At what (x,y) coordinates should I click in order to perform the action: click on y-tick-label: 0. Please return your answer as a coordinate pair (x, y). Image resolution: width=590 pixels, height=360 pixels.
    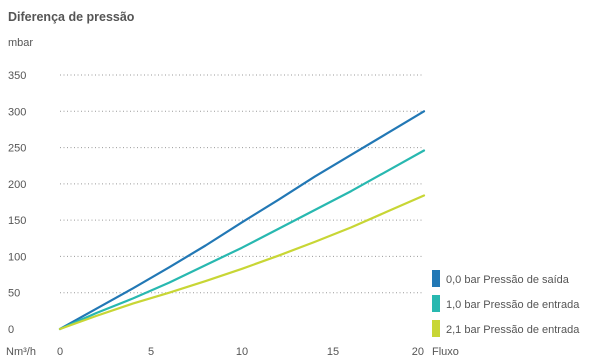
    Looking at the image, I should click on (11, 330).